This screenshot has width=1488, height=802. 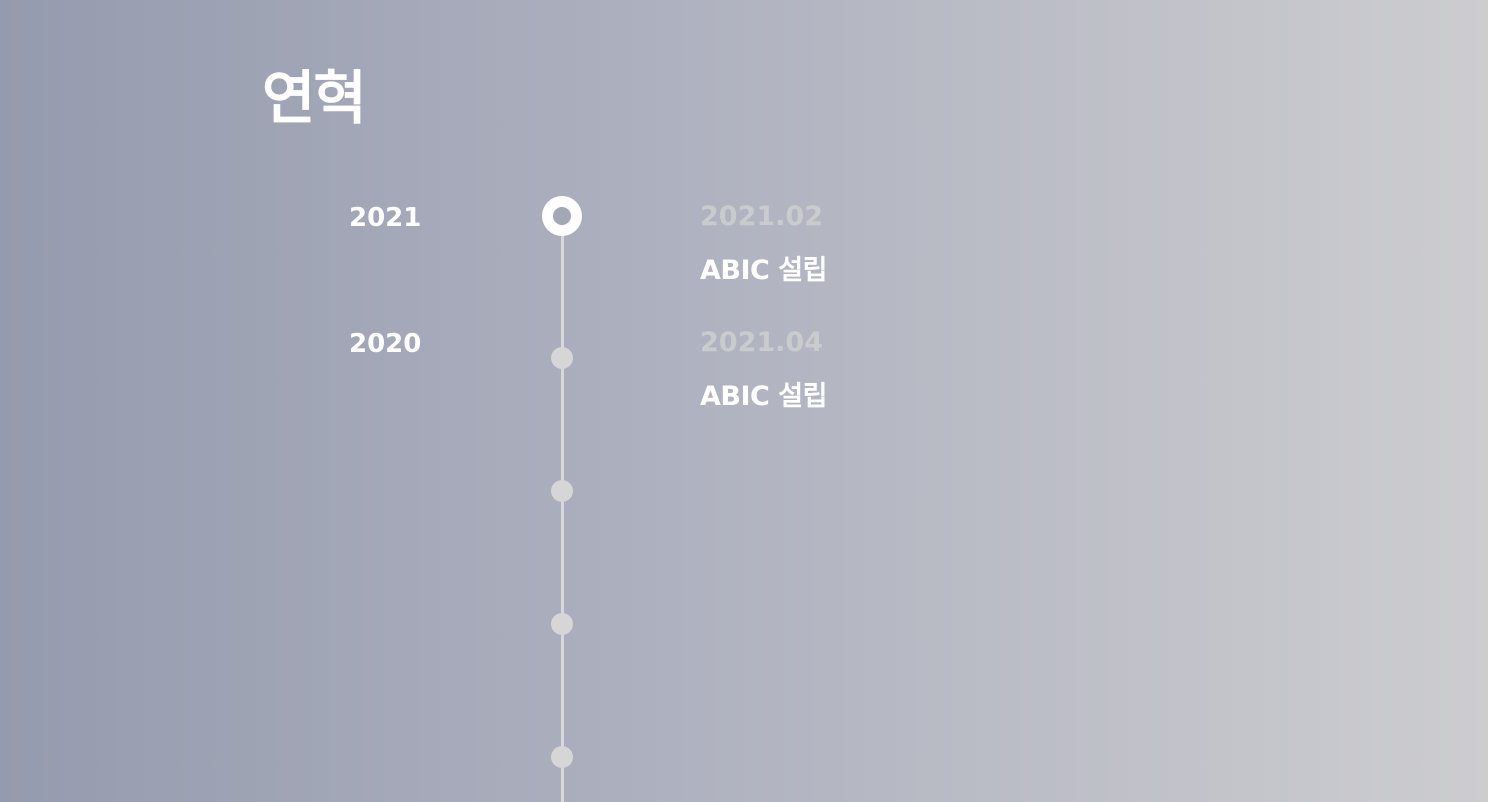 I want to click on timeline-event: 2021.04 ABIC 설립, so click(x=763, y=370).